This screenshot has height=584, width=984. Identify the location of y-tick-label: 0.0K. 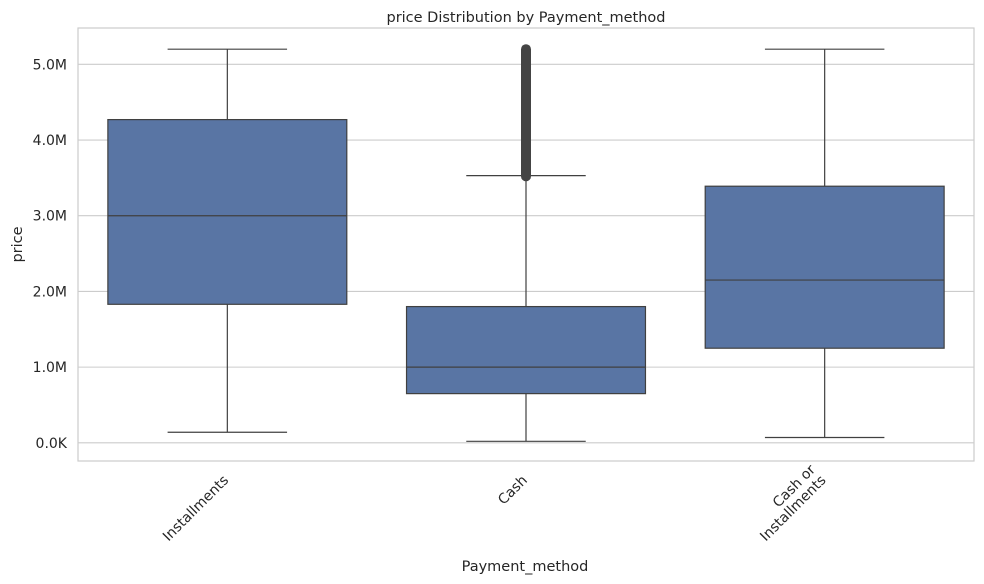
(52, 444).